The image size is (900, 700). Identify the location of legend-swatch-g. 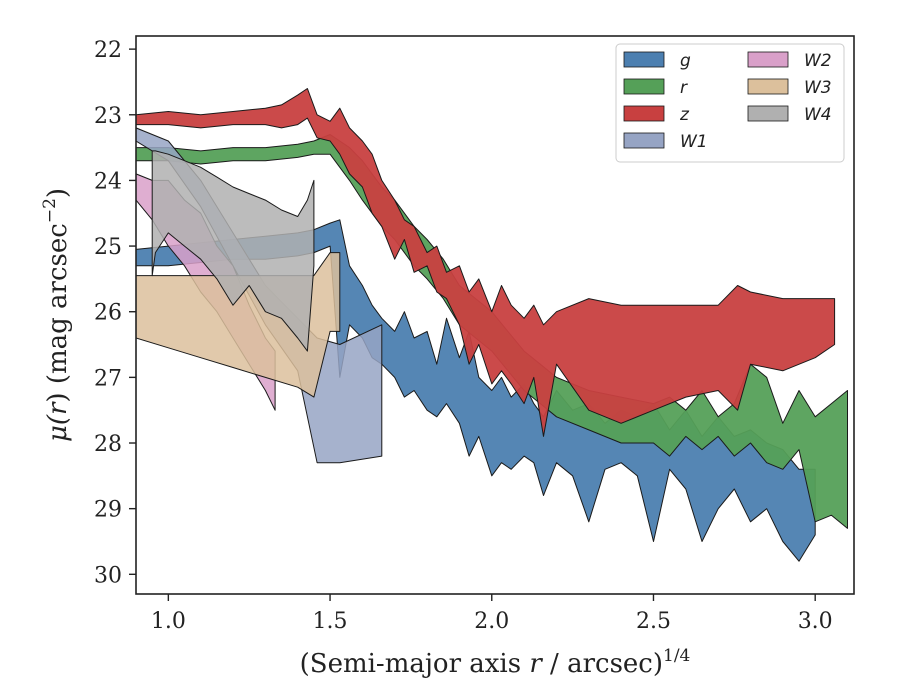
(644, 59).